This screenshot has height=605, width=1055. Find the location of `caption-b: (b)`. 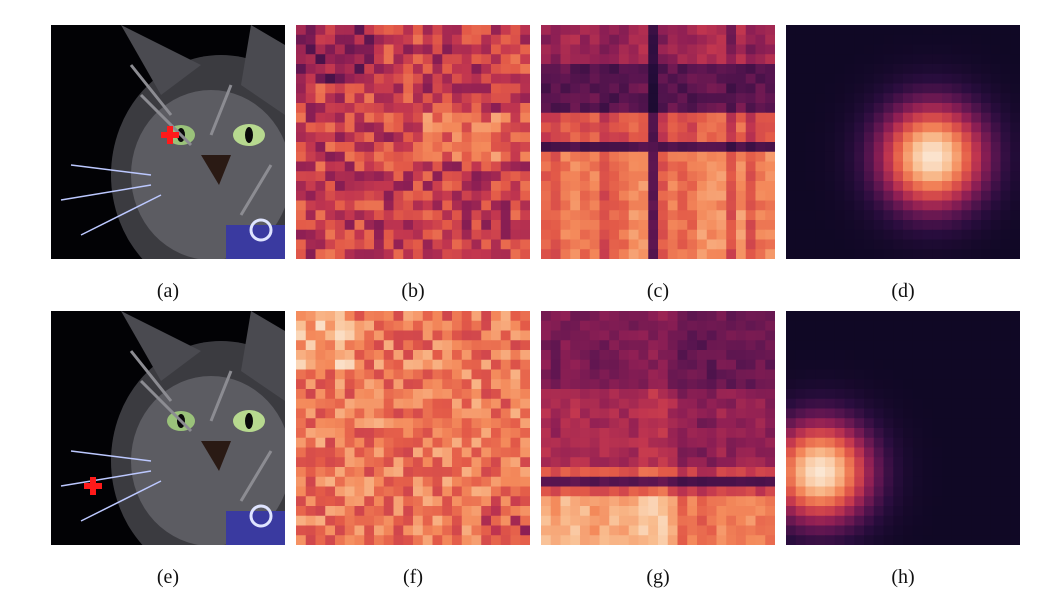

caption-b: (b) is located at coordinates (413, 291).